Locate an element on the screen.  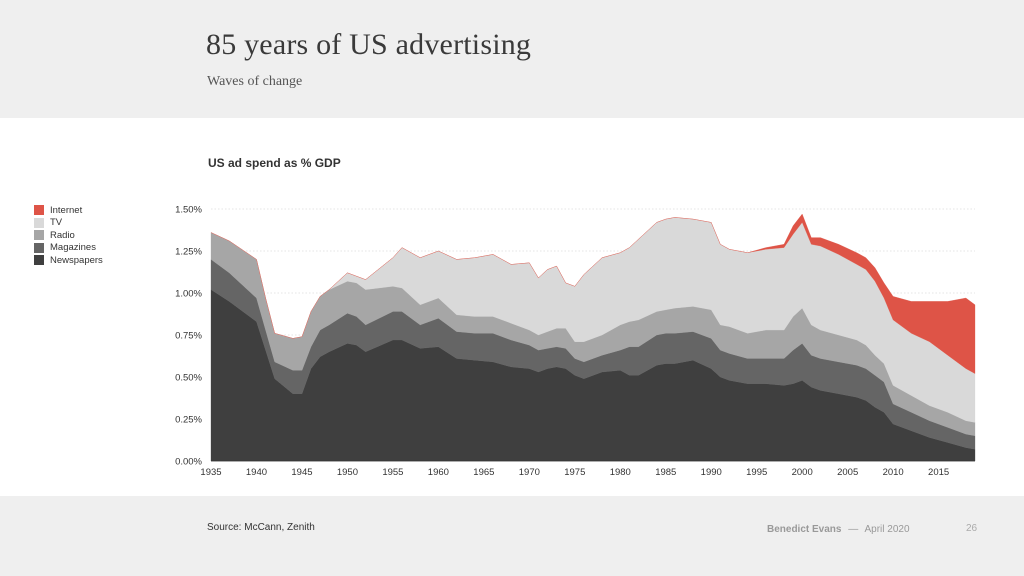
x-tick-label: 1950 is located at coordinates (347, 472).